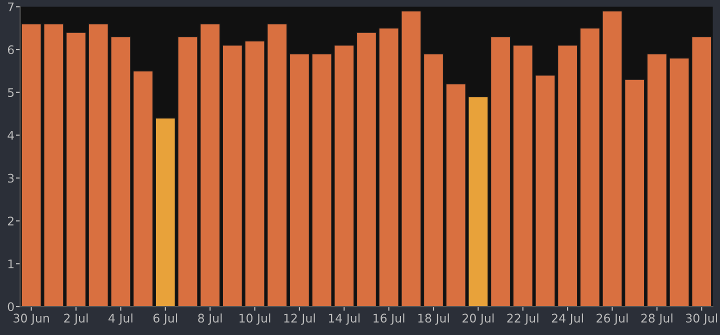 This screenshot has width=720, height=335. Describe the element at coordinates (11, 307) in the screenshot. I see `y-tick-label: 0` at that location.